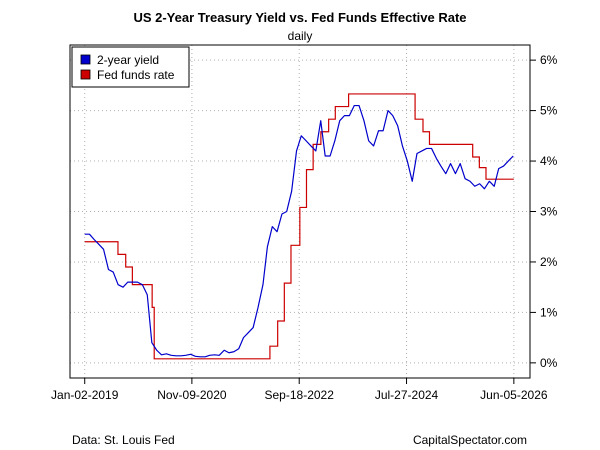 This screenshot has height=450, width=600. Describe the element at coordinates (192, 395) in the screenshot. I see `x-tick-label: Nov-09-2020` at that location.